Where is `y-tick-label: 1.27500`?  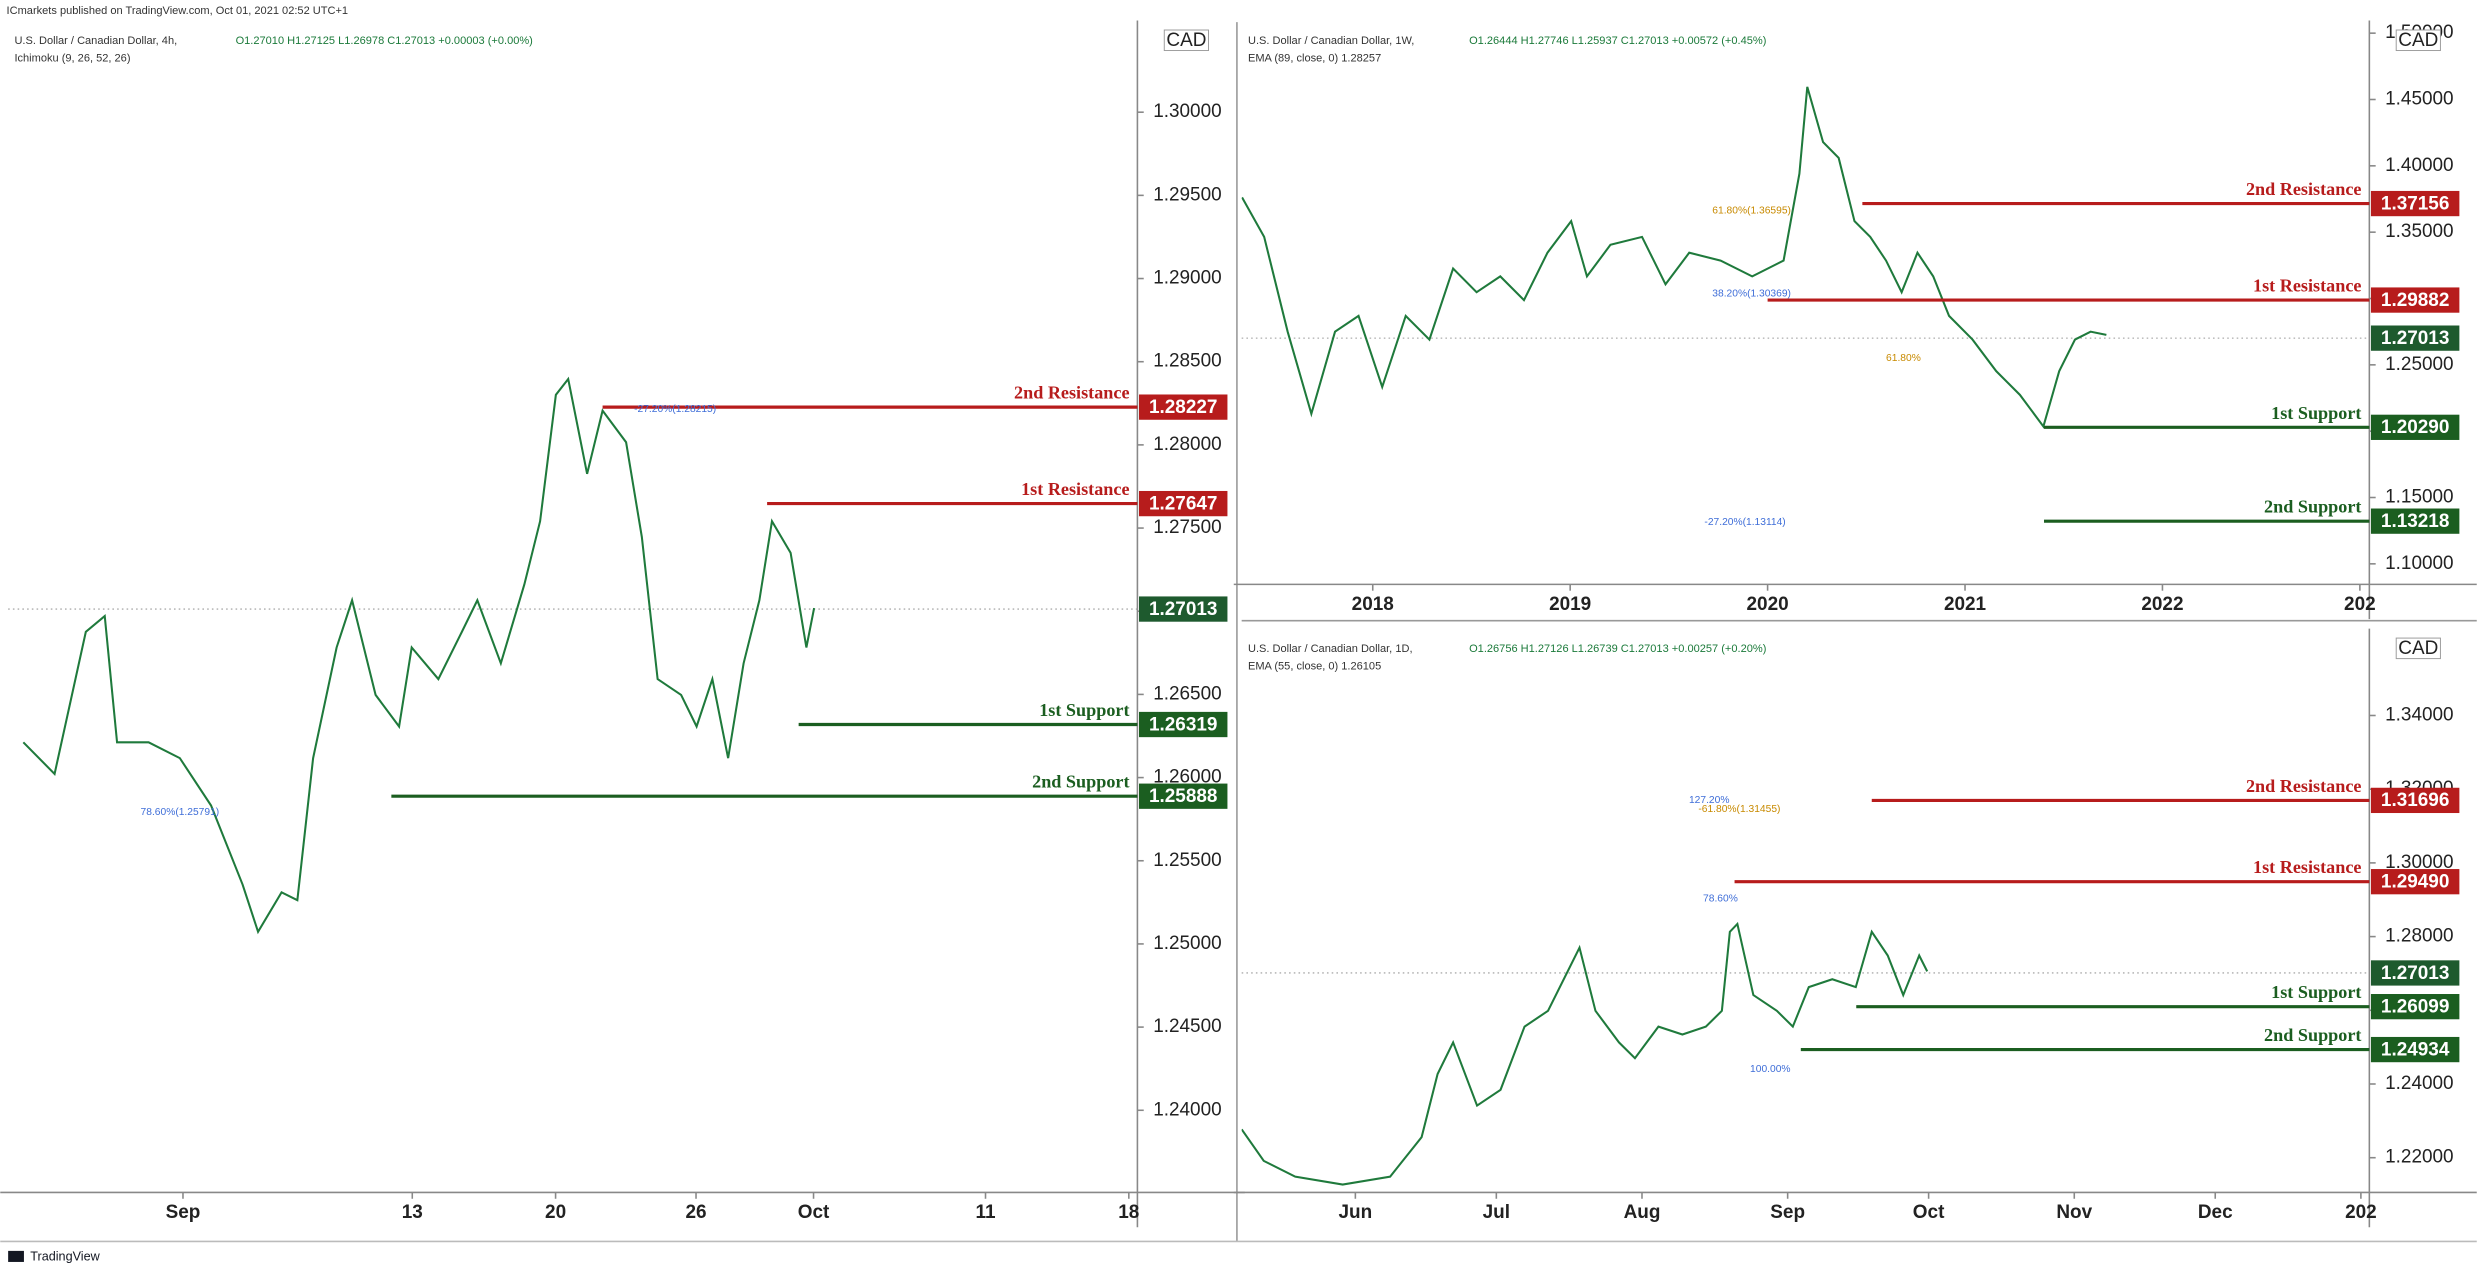 y-tick-label: 1.27500 is located at coordinates (1187, 527).